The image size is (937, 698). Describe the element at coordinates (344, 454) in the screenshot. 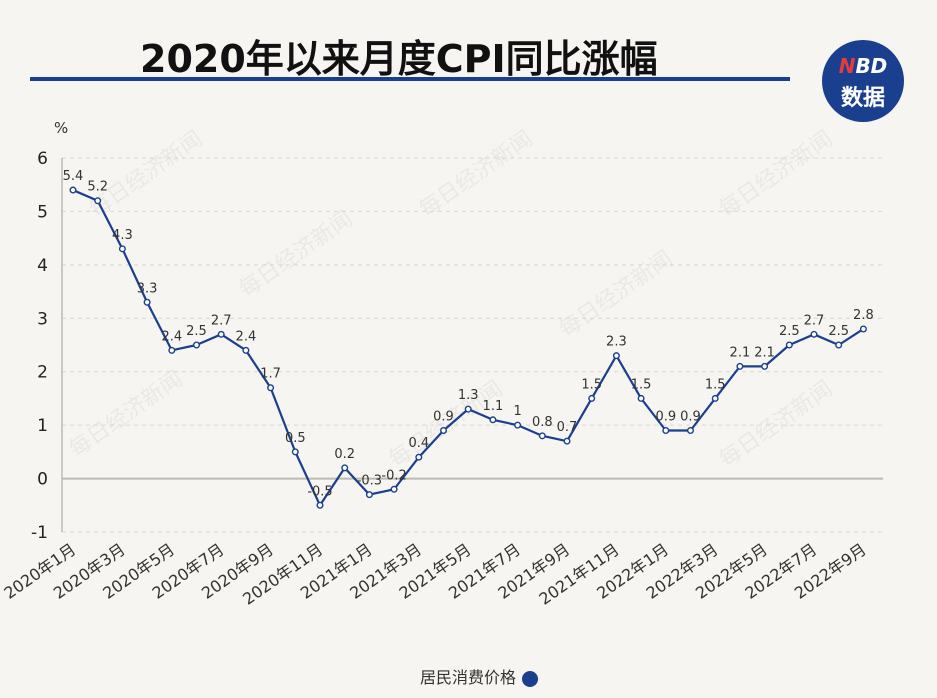

I see `data-label: 0.2` at that location.